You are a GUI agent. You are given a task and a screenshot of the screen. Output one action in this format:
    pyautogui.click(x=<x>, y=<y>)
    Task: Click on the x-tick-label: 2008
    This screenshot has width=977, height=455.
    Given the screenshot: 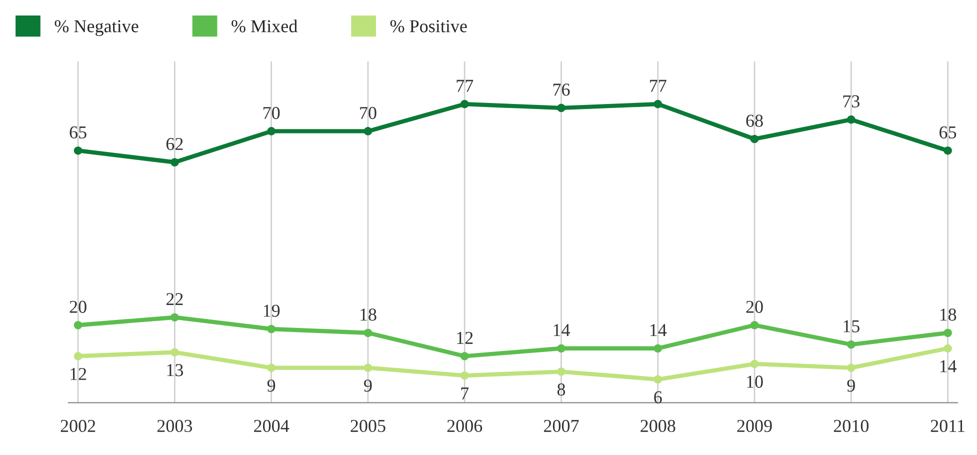 What is the action you would take?
    pyautogui.click(x=658, y=426)
    